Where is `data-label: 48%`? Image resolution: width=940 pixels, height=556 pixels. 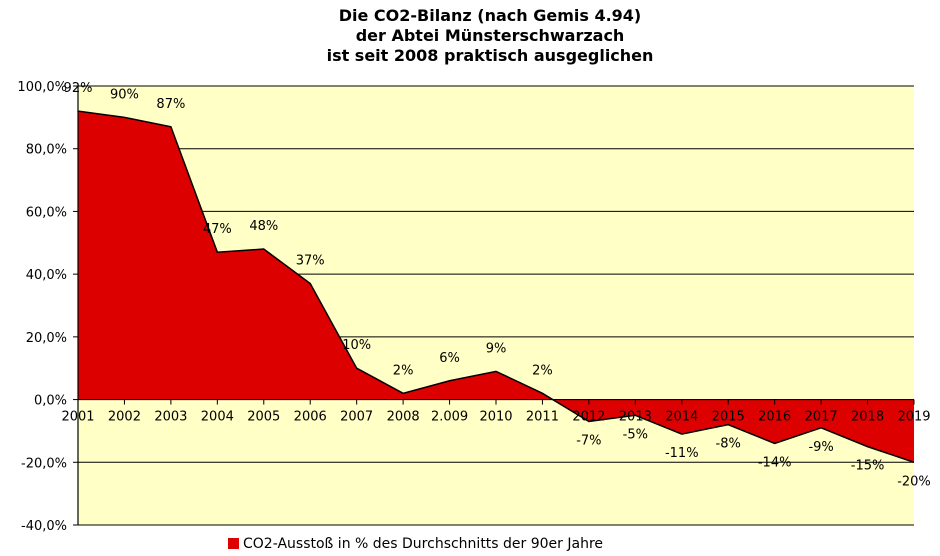
data-label: 48% is located at coordinates (263, 226).